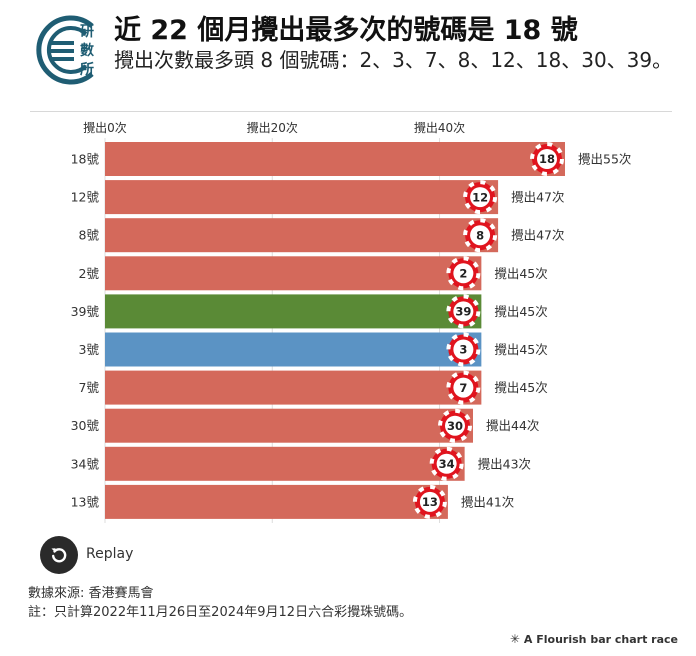 Image resolution: width=696 pixels, height=656 pixels. I want to click on logo-char-2: 數, so click(87, 50).